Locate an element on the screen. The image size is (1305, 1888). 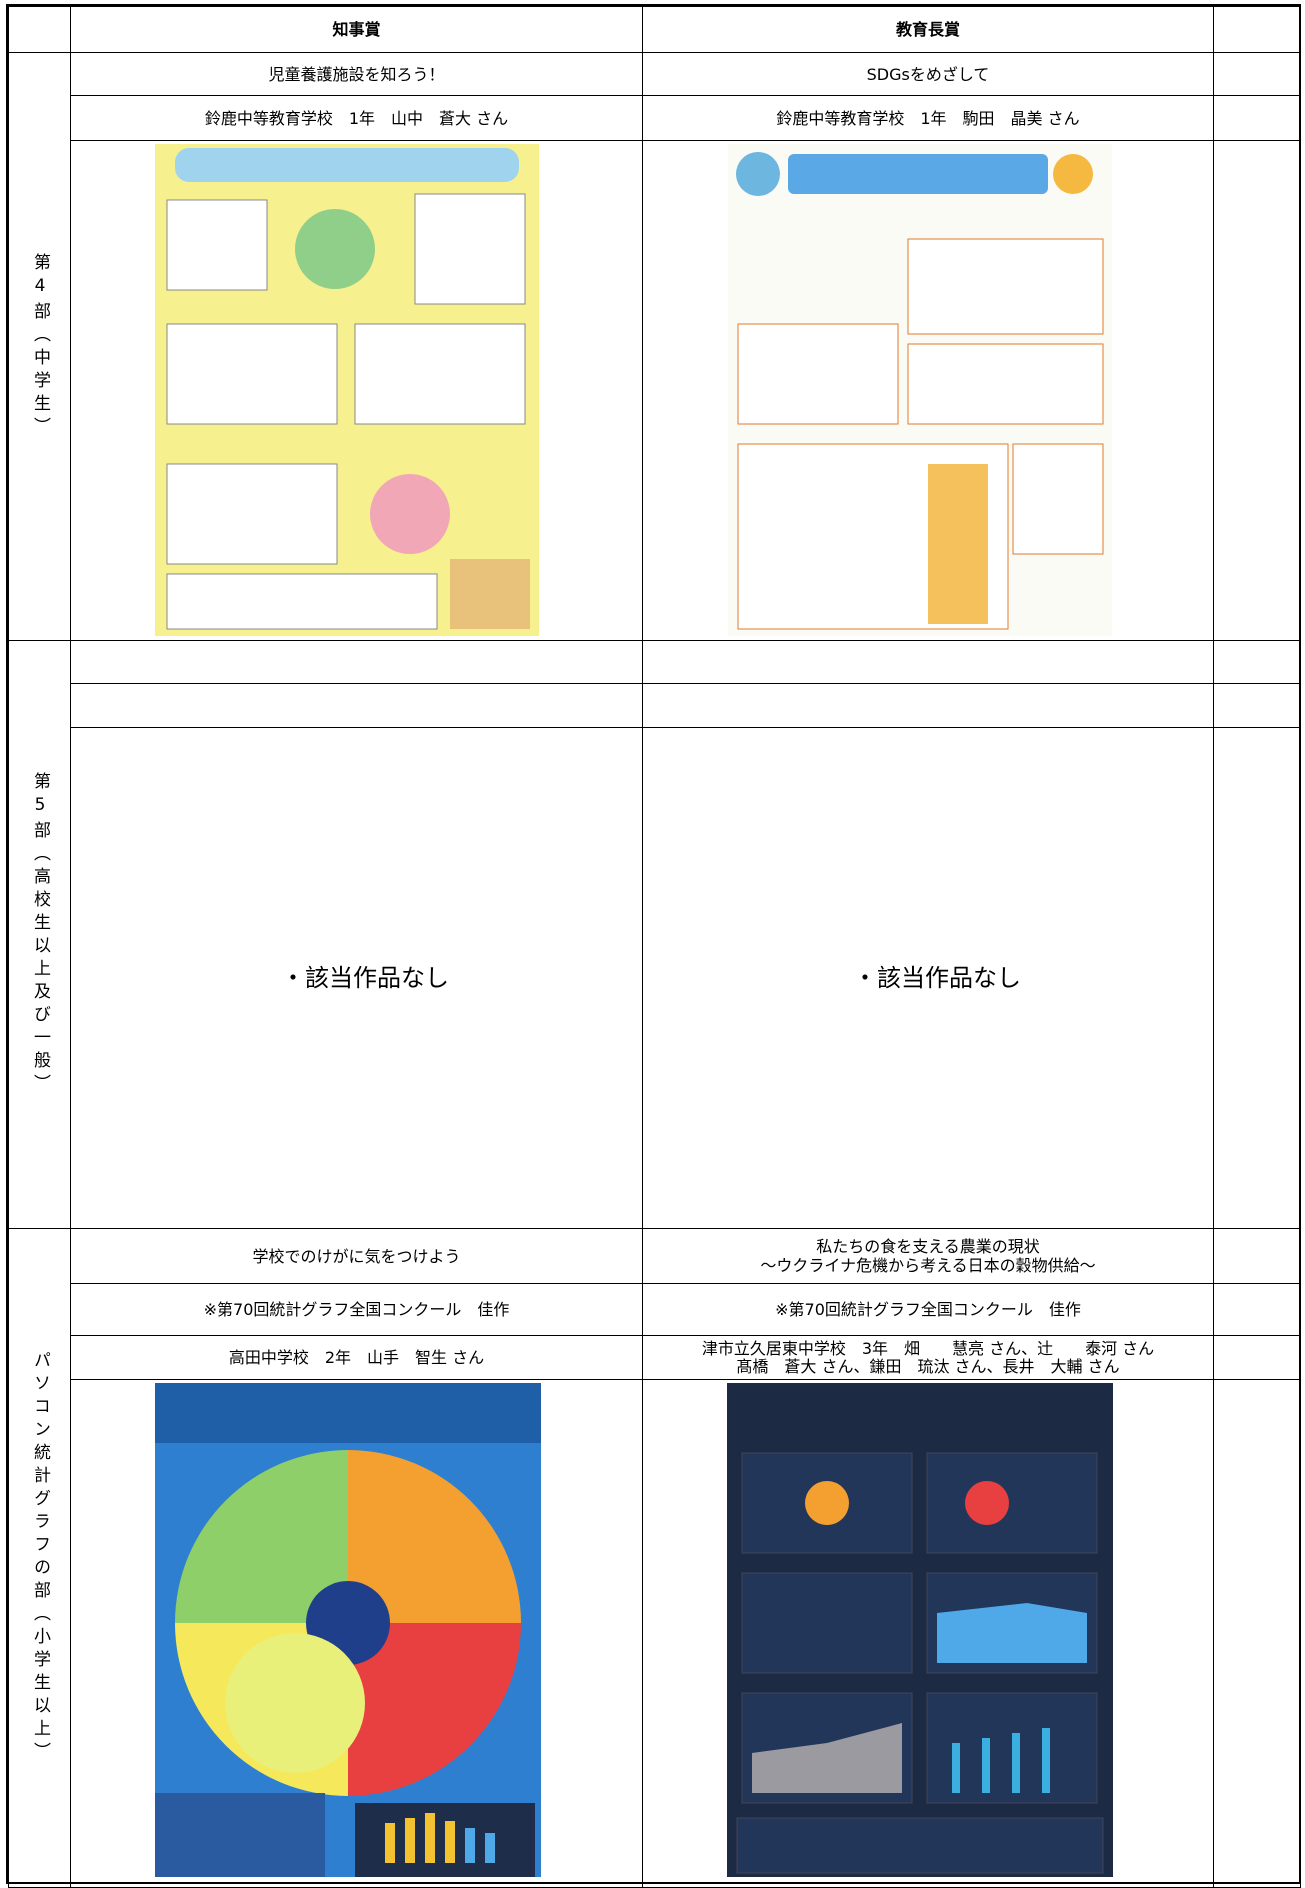
title-cell: 学校でのけがに気をつけよう is located at coordinates (356, 1256).